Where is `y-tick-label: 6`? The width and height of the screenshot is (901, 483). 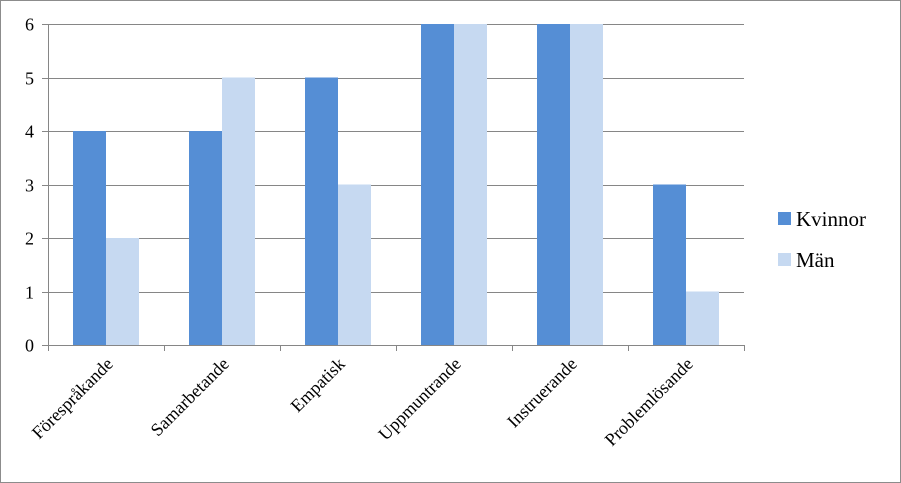 y-tick-label: 6 is located at coordinates (29, 25).